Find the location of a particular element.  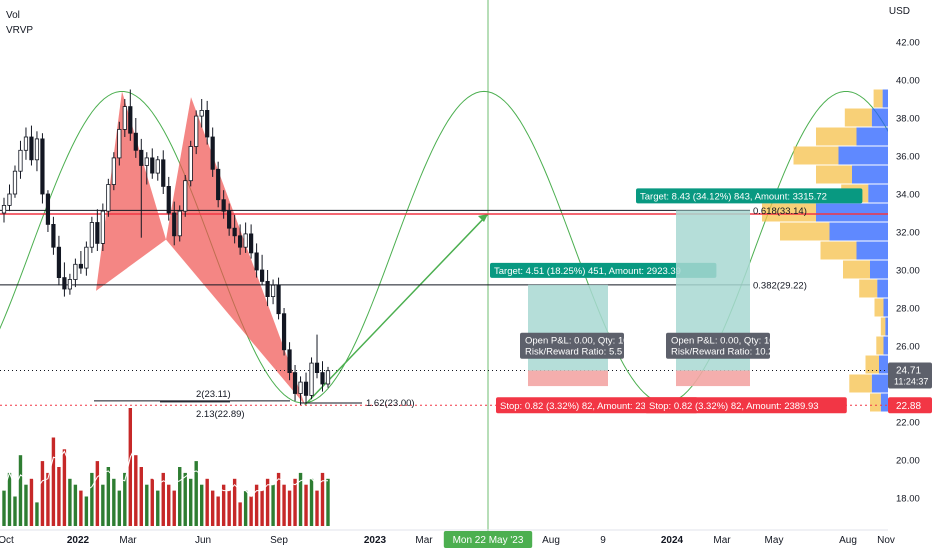

legend-vol: Vol is located at coordinates (13, 15).